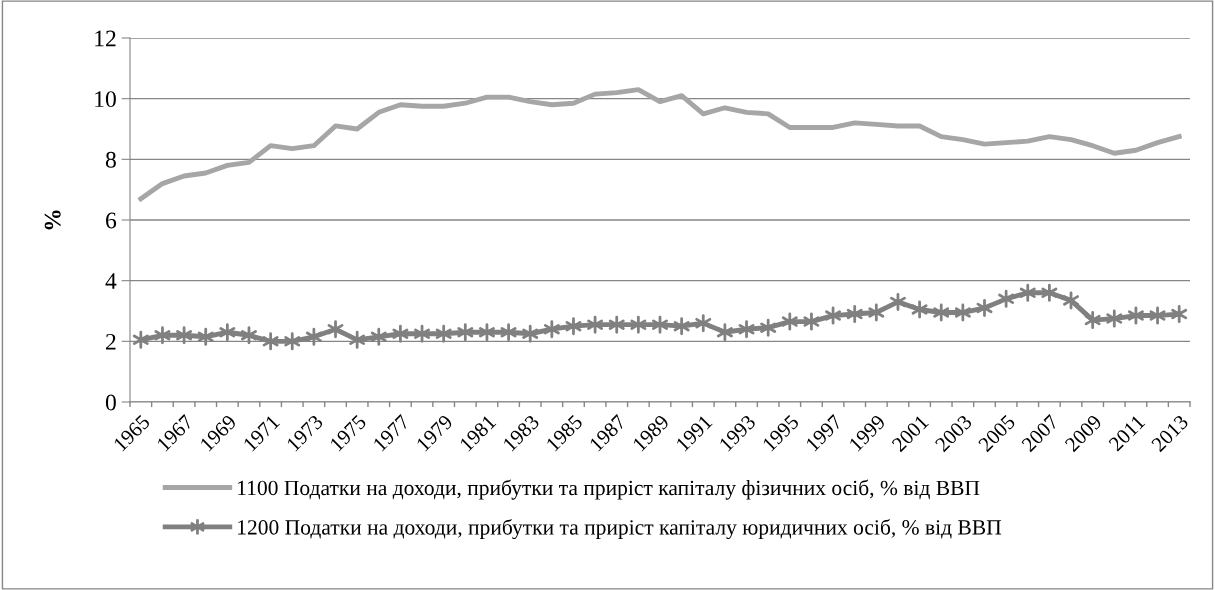  Describe the element at coordinates (52, 220) in the screenshot. I see `y-axis-title: %` at that location.